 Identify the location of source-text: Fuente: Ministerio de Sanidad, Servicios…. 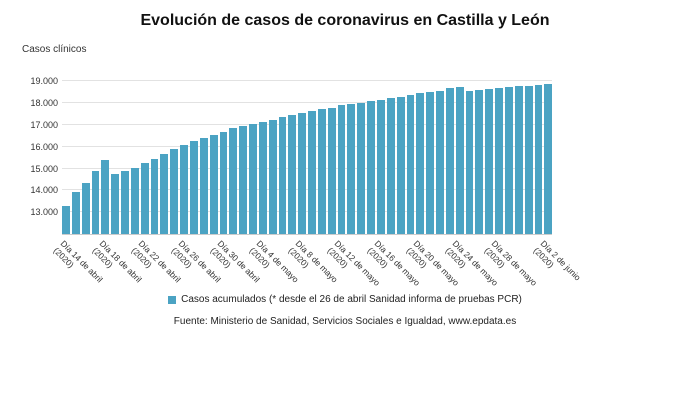
(345, 321).